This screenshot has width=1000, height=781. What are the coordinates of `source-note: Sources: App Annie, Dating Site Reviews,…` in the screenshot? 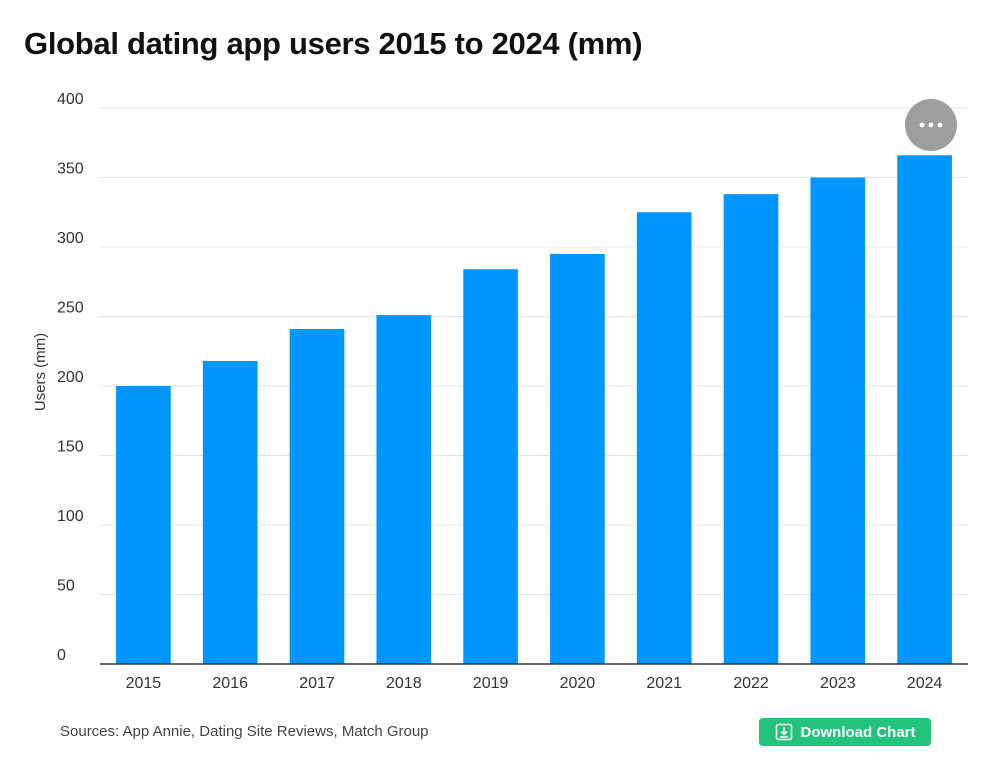 It's located at (244, 731).